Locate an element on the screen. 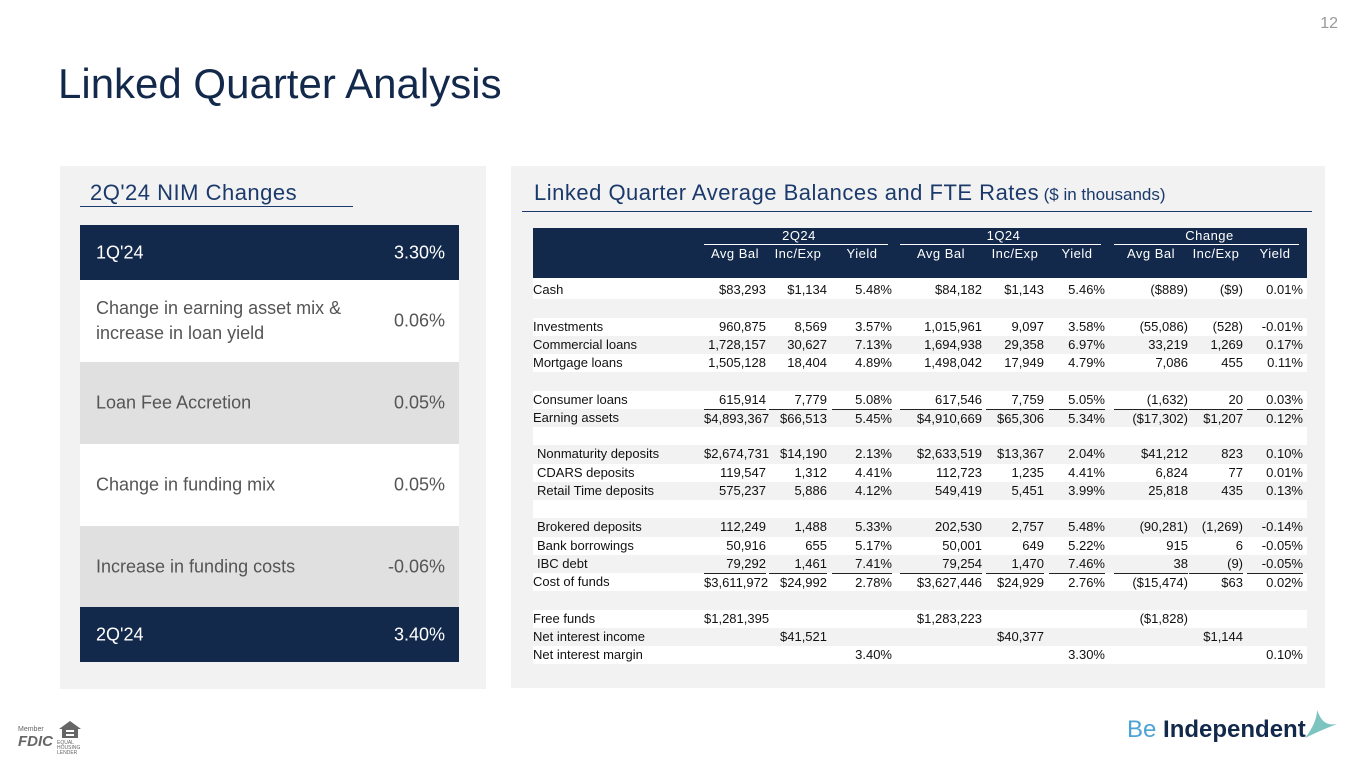  table-row: Net interest income $41,521 $40,377 $1,144 is located at coordinates (920, 636).